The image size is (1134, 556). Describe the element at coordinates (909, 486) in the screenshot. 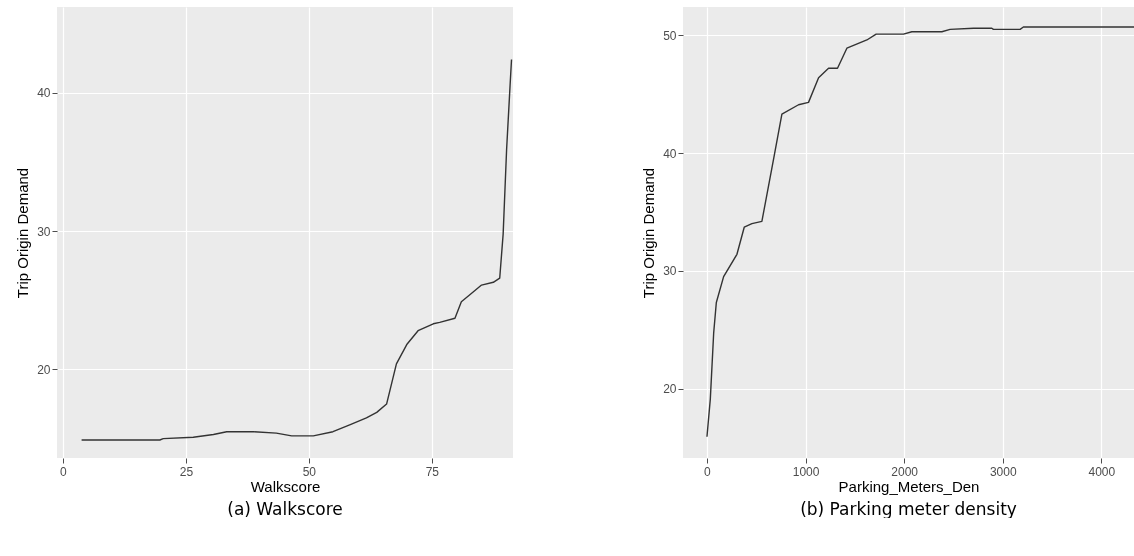

I see `x-axis-title: Parking_Meters_Den` at that location.